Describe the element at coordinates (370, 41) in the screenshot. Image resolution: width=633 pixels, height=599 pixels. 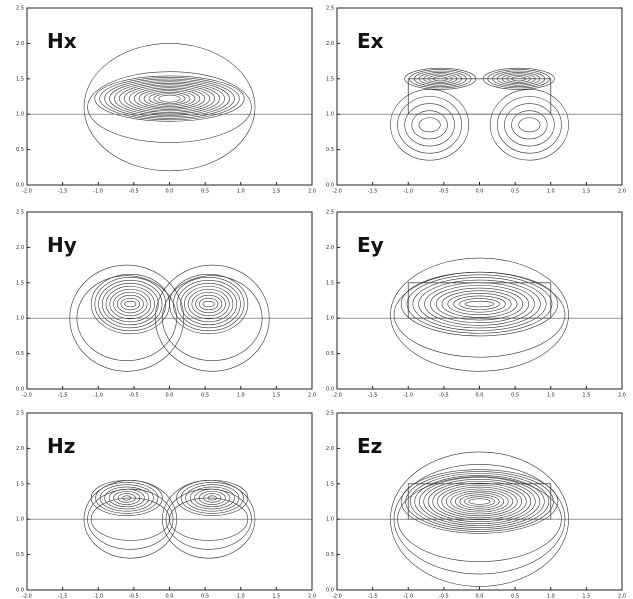
I see `panel-title: Ex` at that location.